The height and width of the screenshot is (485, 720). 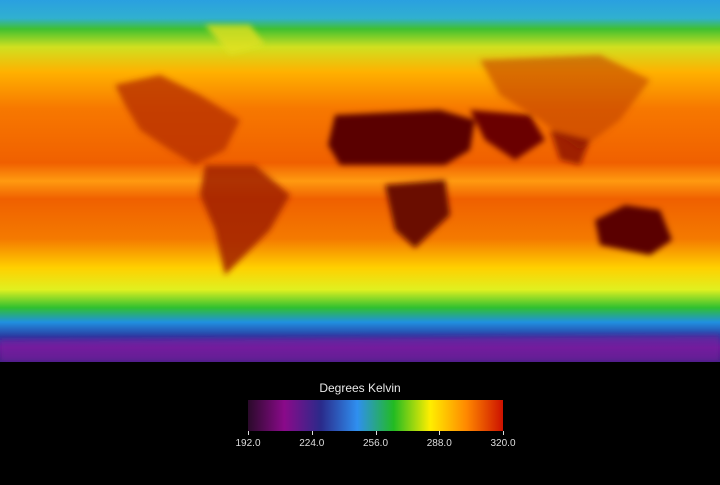 I want to click on southern-africa, so click(x=417, y=214).